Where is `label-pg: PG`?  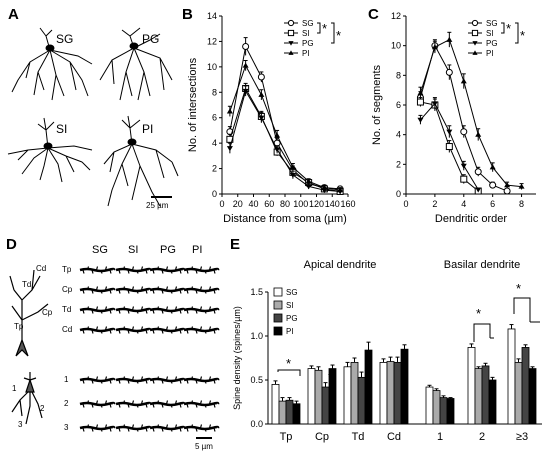 label-pg: PG is located at coordinates (151, 39).